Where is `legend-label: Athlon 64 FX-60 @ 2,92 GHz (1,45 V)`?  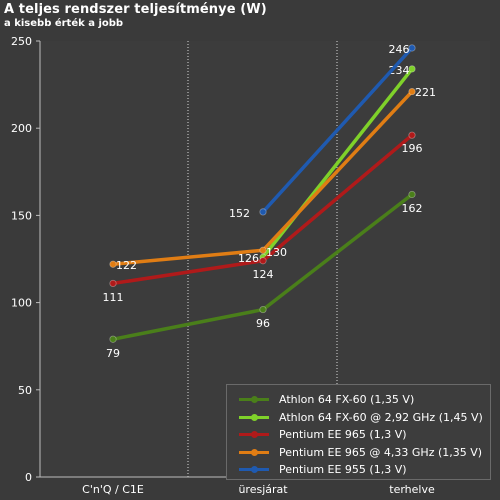
legend-label: Athlon 64 FX-60 @ 2,92 GHz (1,45 V) is located at coordinates (381, 417).